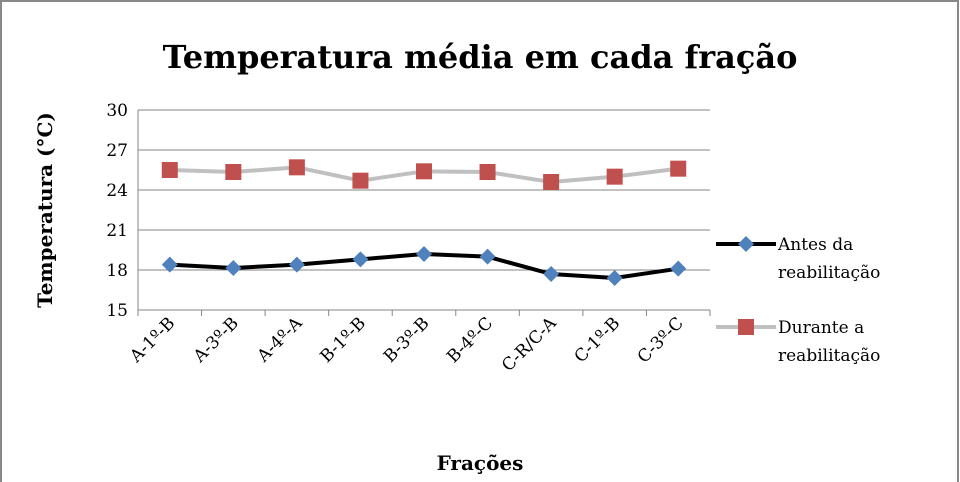  I want to click on chart-title: Temperatura média em cada fração, so click(480, 57).